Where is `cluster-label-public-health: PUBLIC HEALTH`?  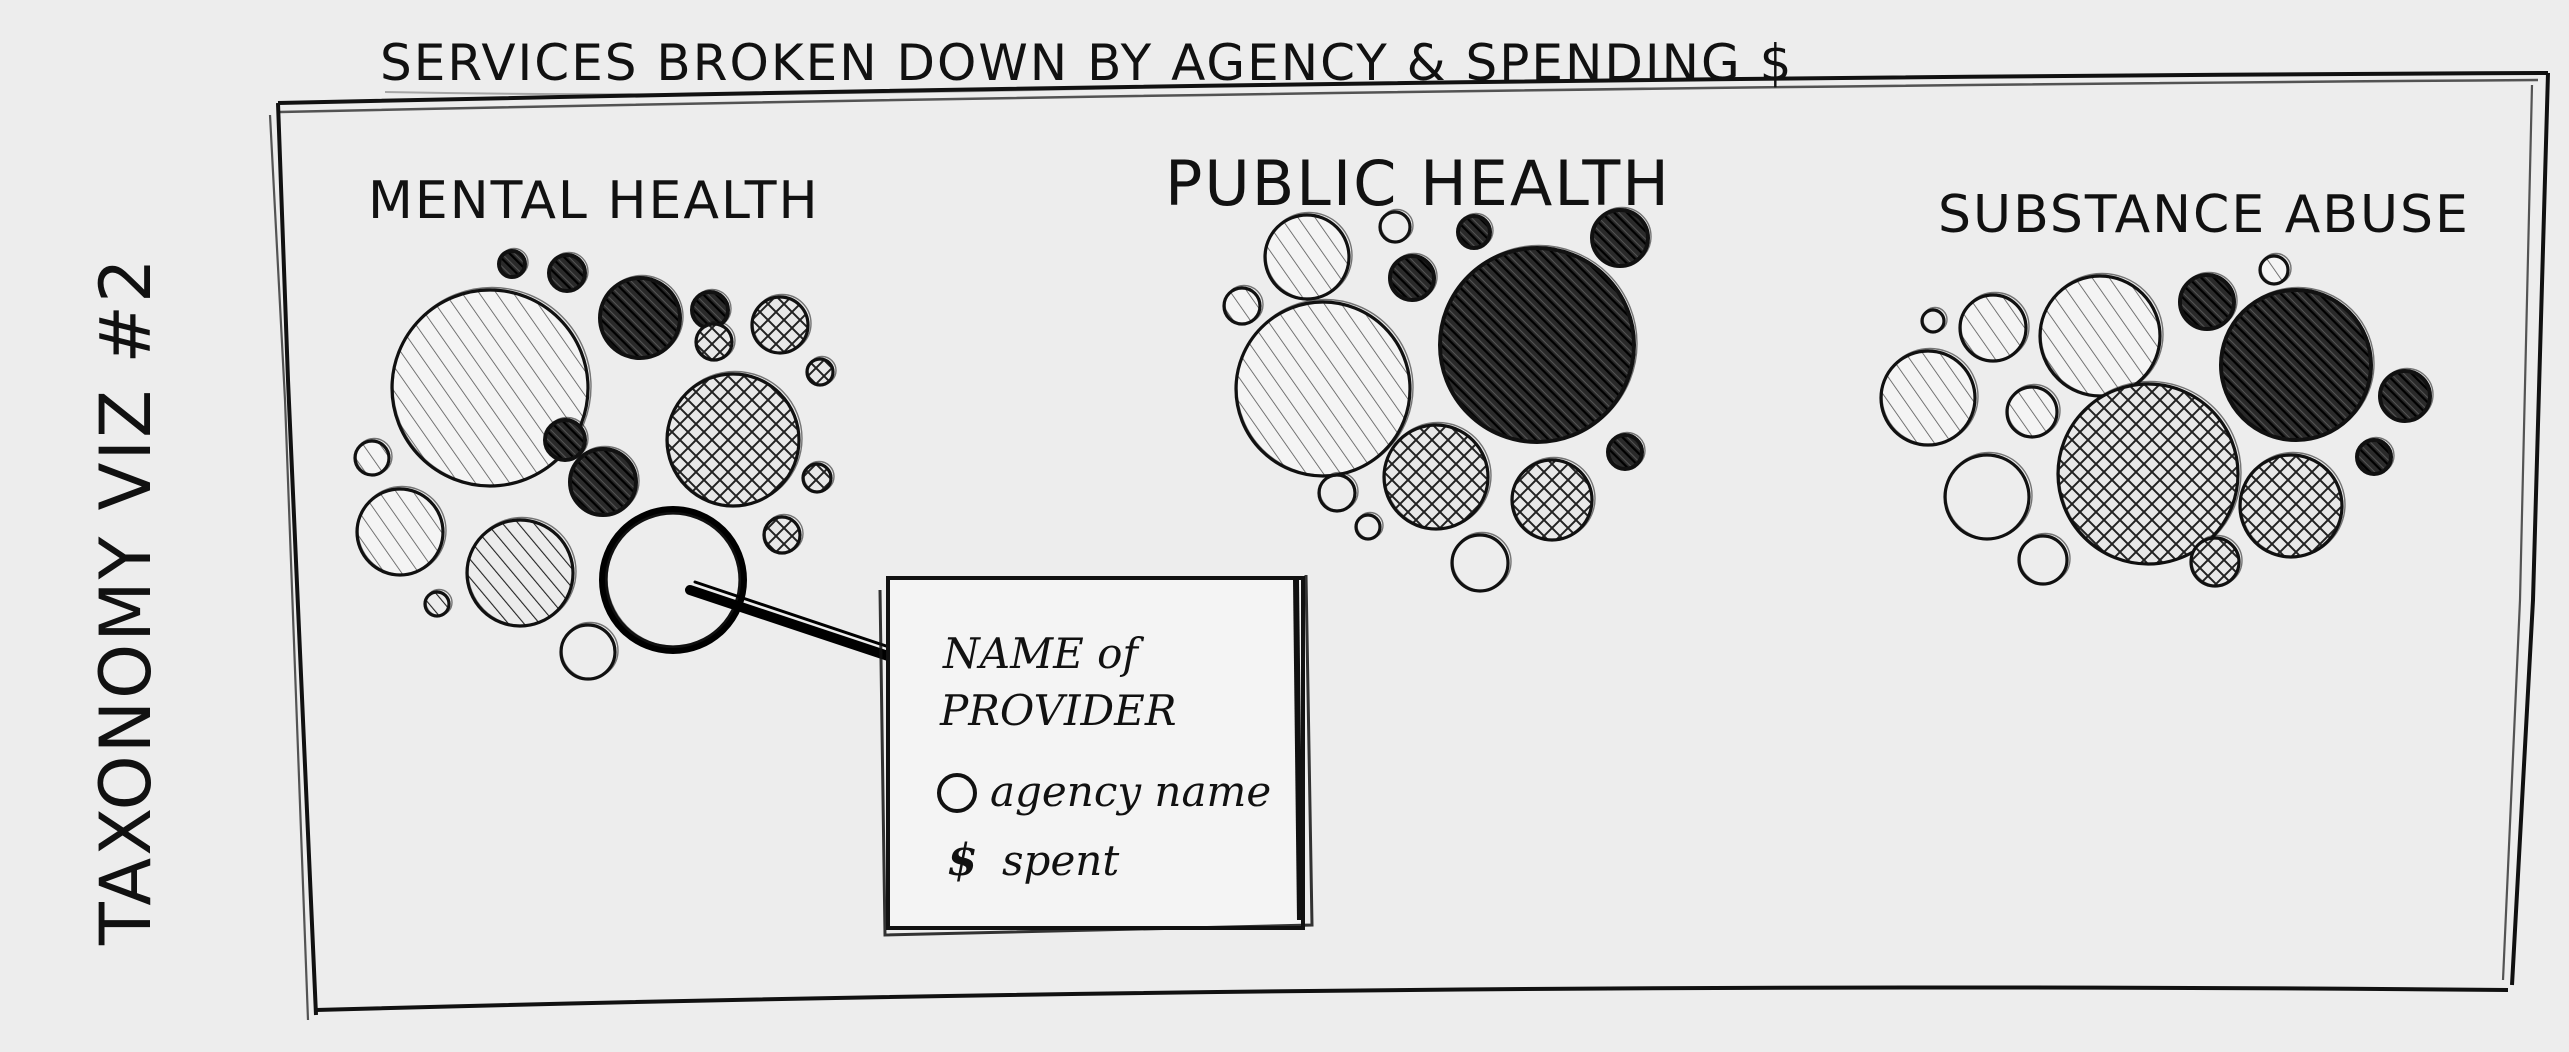 cluster-label-public-health: PUBLIC HEALTH is located at coordinates (1418, 183).